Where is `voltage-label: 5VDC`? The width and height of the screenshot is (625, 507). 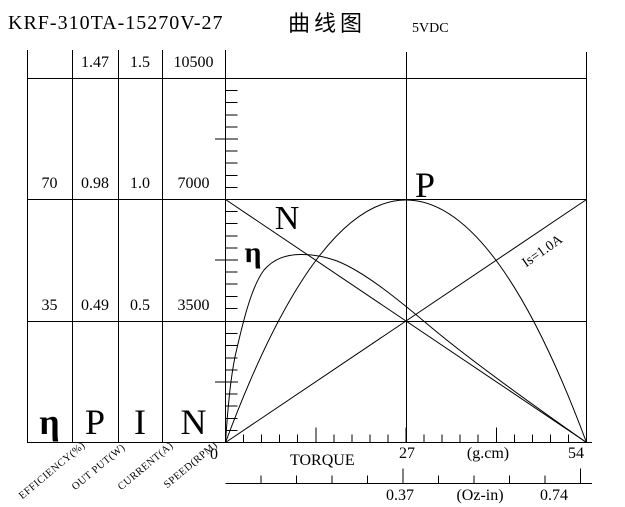 voltage-label: 5VDC is located at coordinates (430, 28).